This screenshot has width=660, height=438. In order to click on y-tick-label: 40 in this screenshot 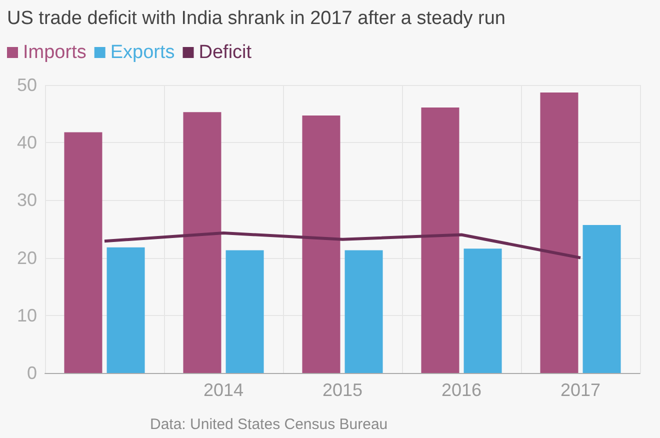, I will do `click(26, 142)`.